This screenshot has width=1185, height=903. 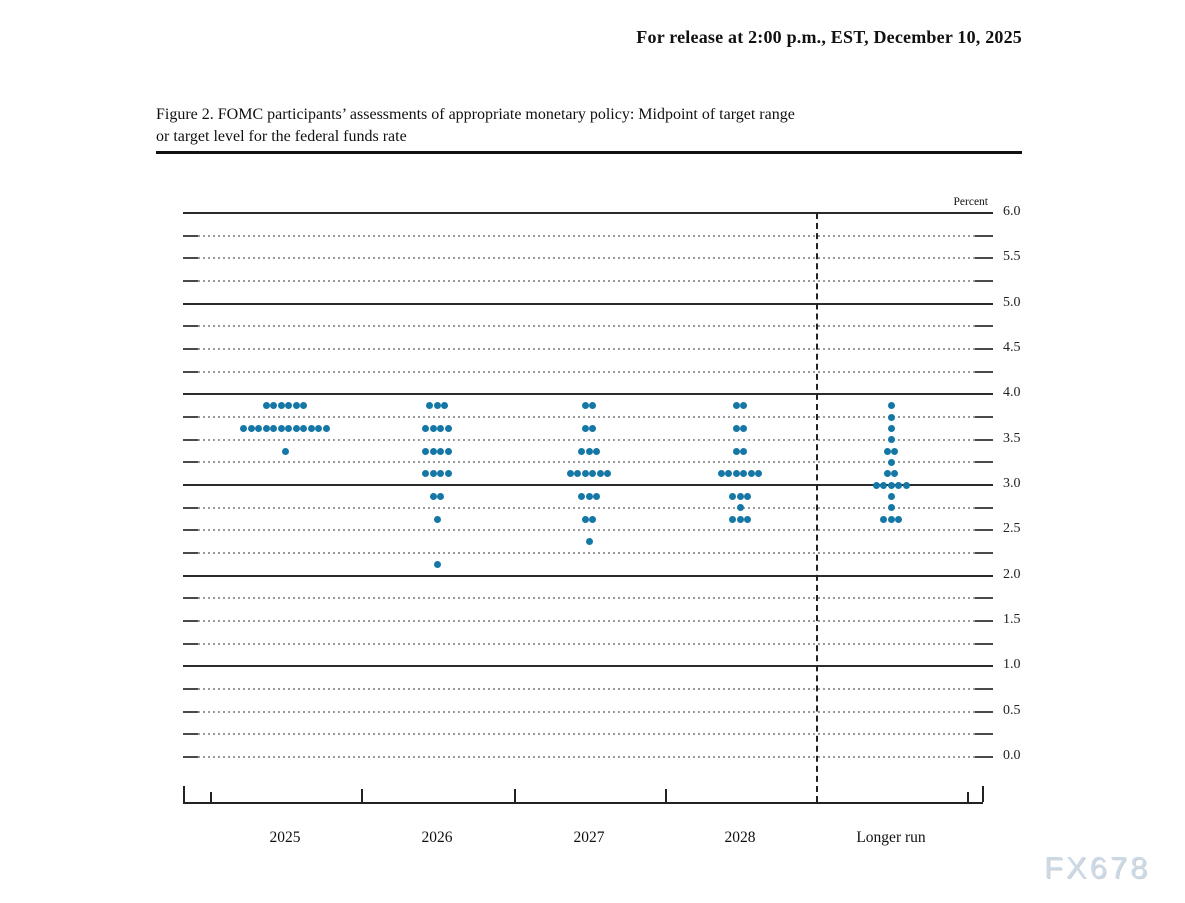 I want to click on y-axis-tick-label: 6.0, so click(x=1012, y=211).